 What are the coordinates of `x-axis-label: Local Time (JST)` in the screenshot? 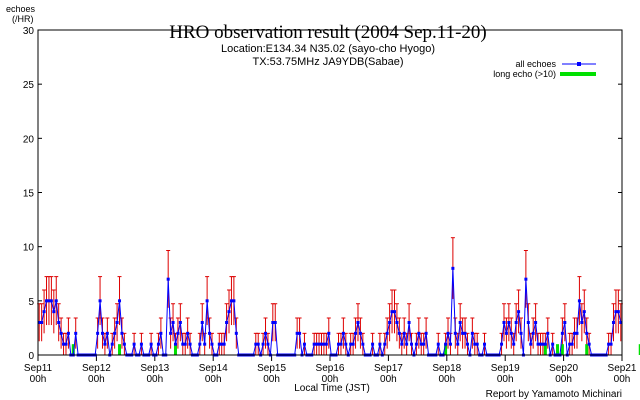 It's located at (332, 388).